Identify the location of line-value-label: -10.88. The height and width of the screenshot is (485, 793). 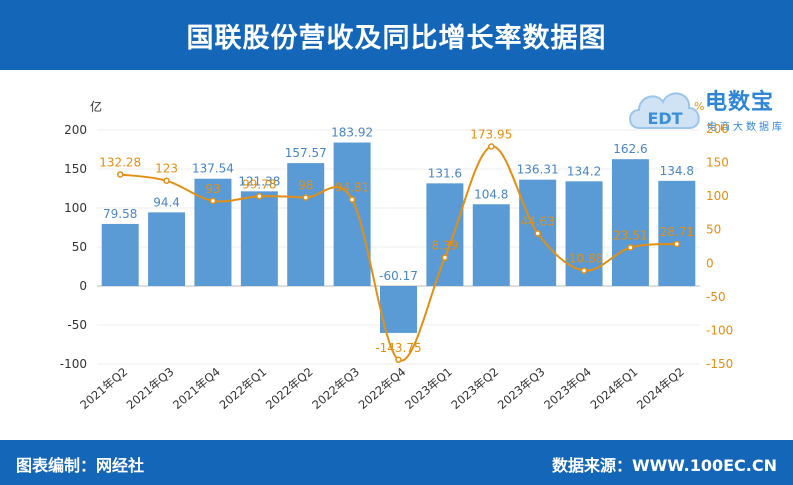
(584, 259).